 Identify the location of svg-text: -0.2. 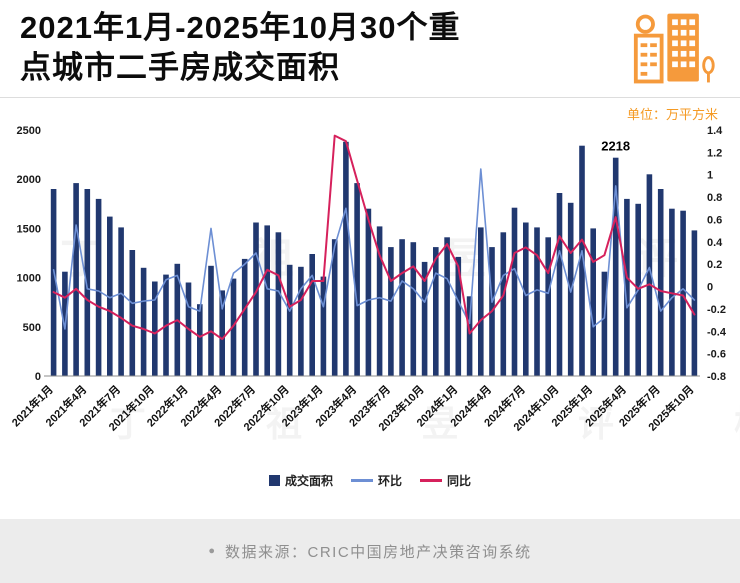
(716, 310).